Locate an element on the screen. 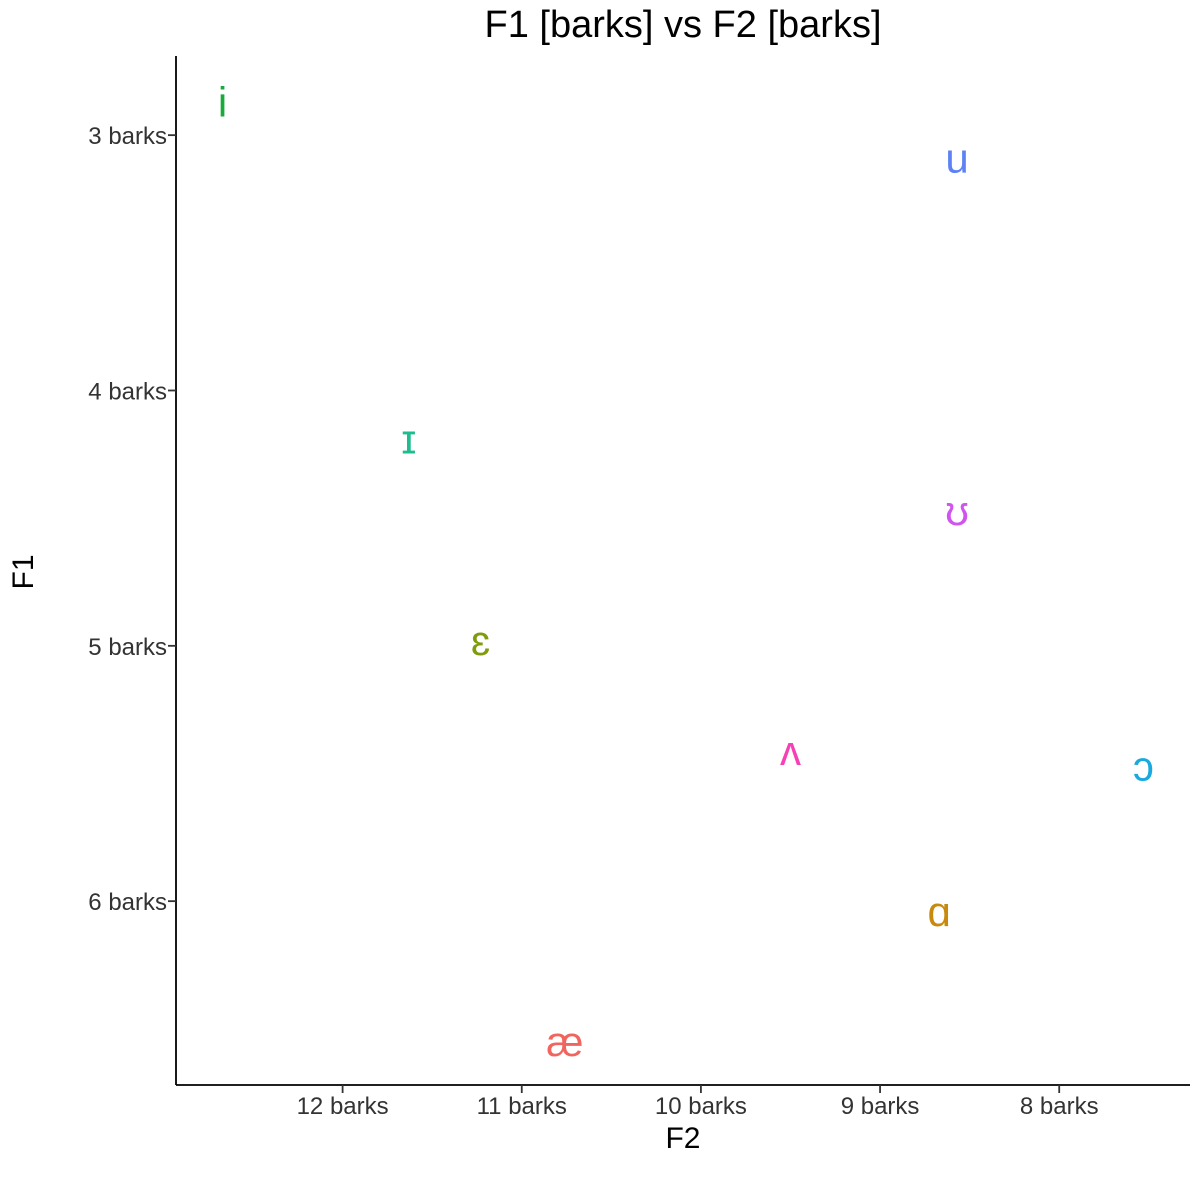 The image size is (1200, 1200). vowel-point: ɔ is located at coordinates (1143, 765).